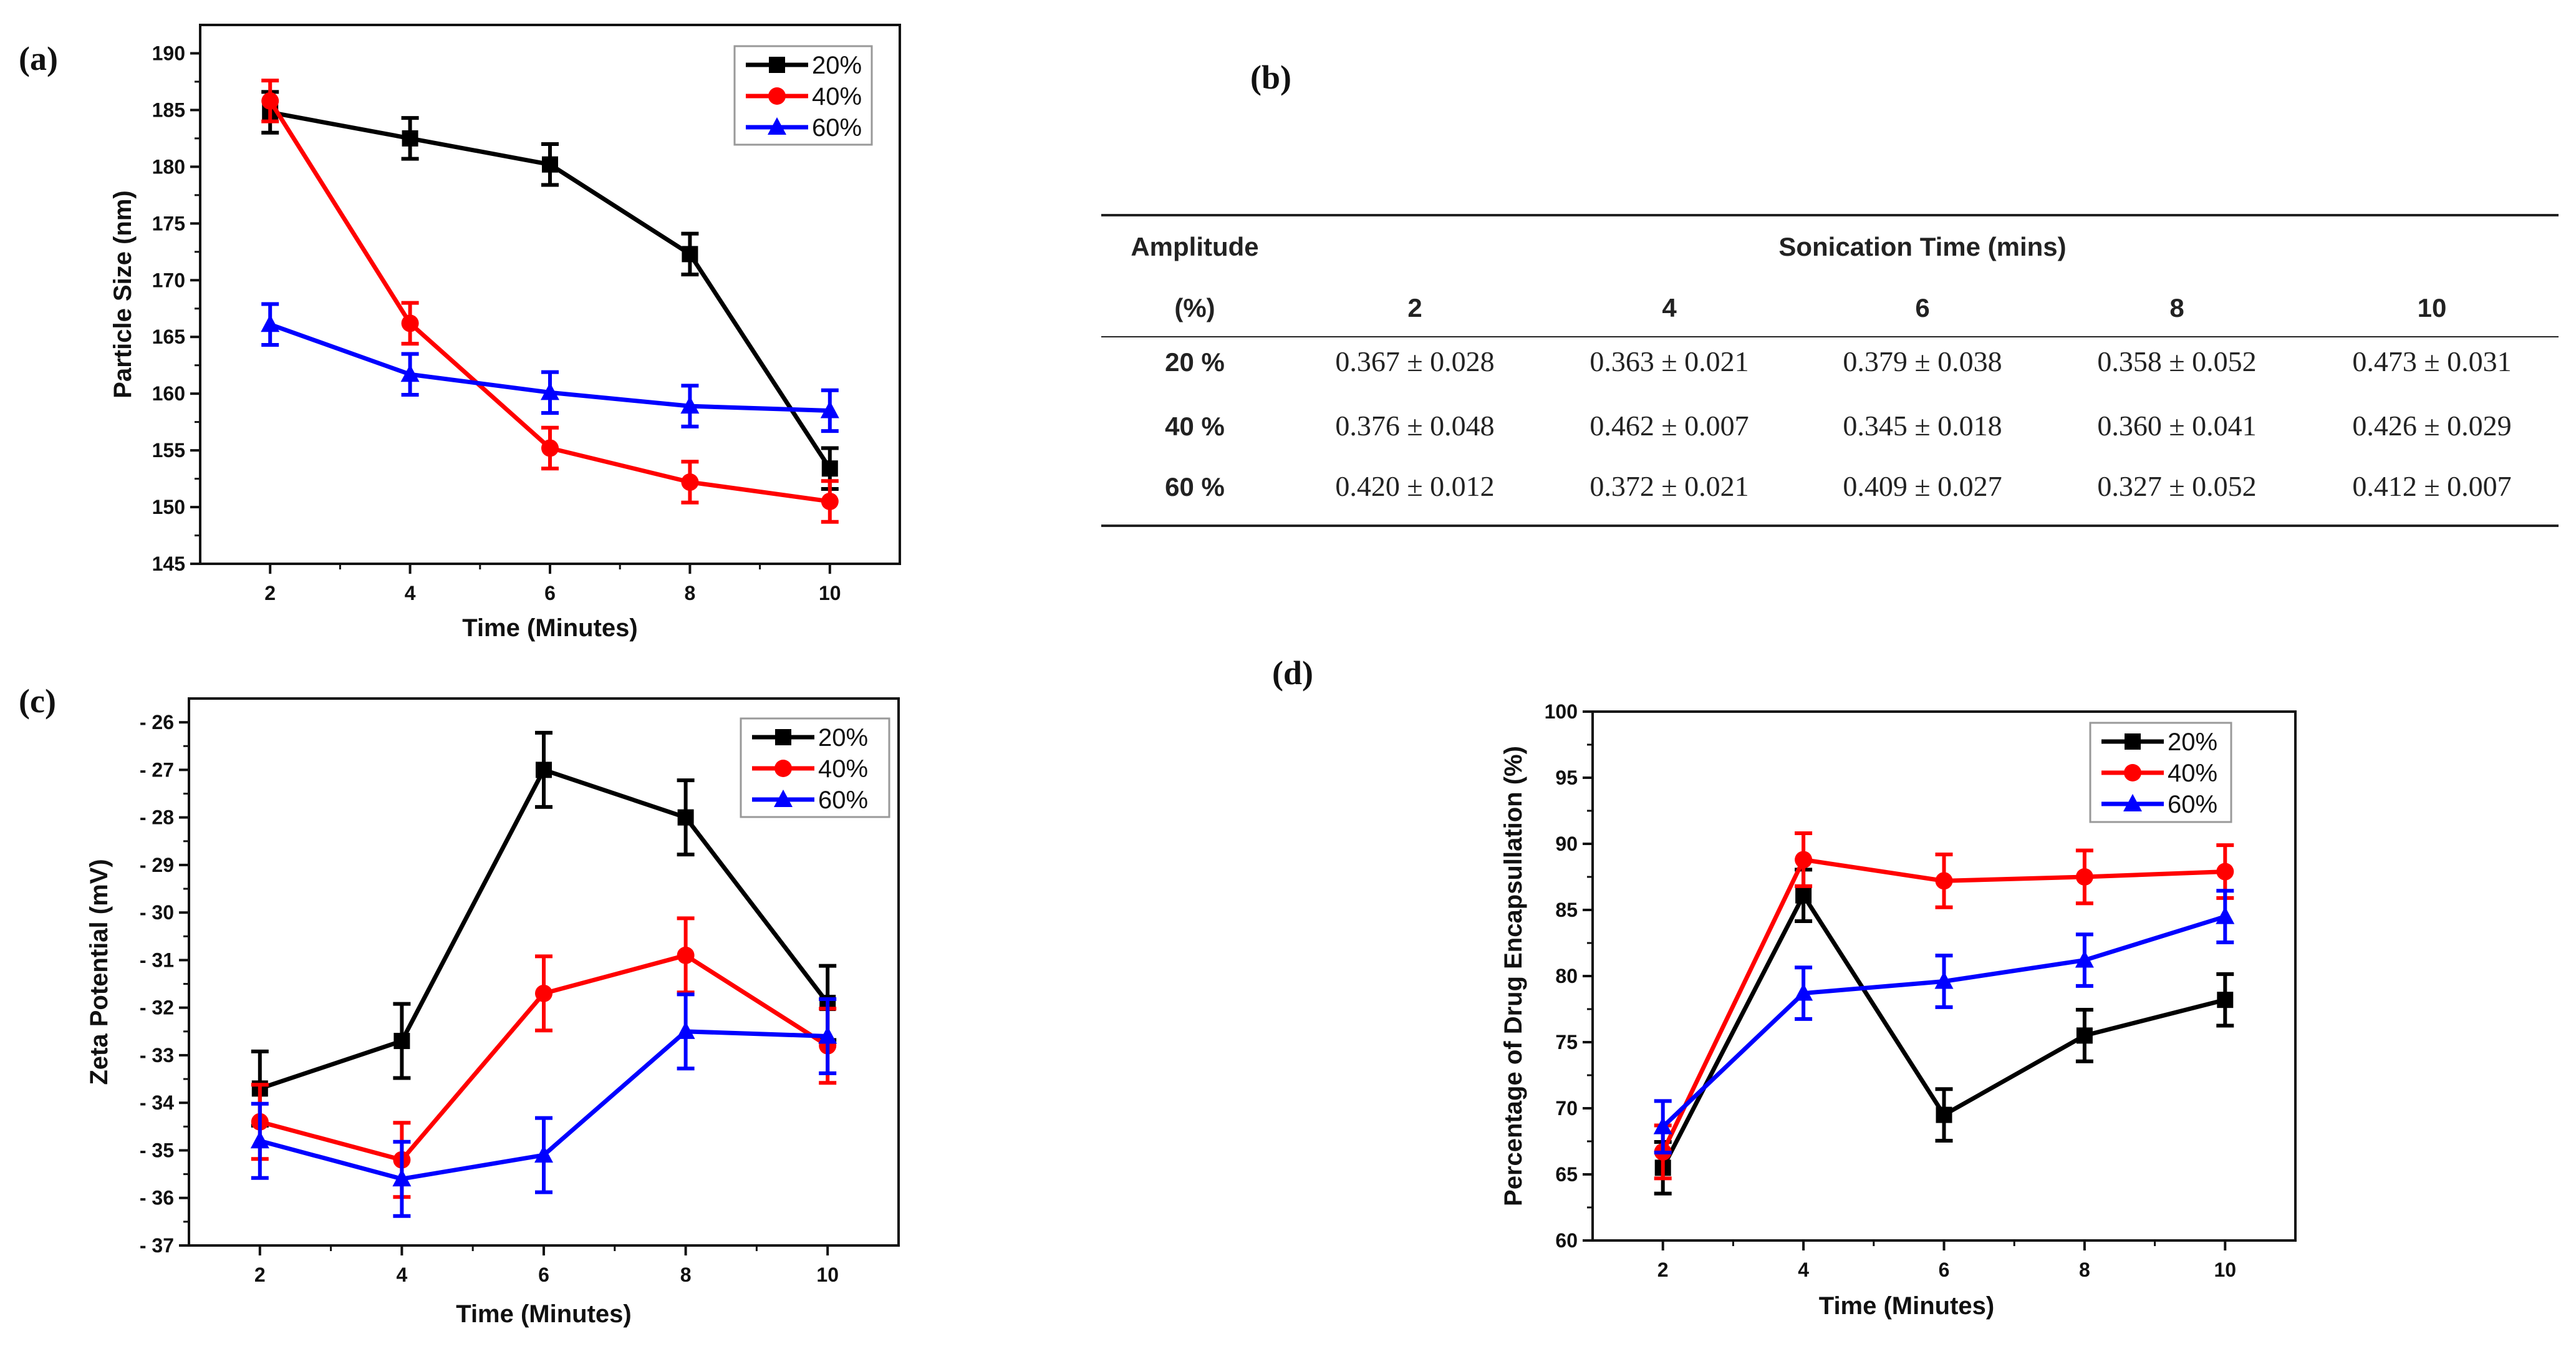 The image size is (2576, 1354). What do you see at coordinates (1292, 673) in the screenshot?
I see `panel-label-d: (d)` at bounding box center [1292, 673].